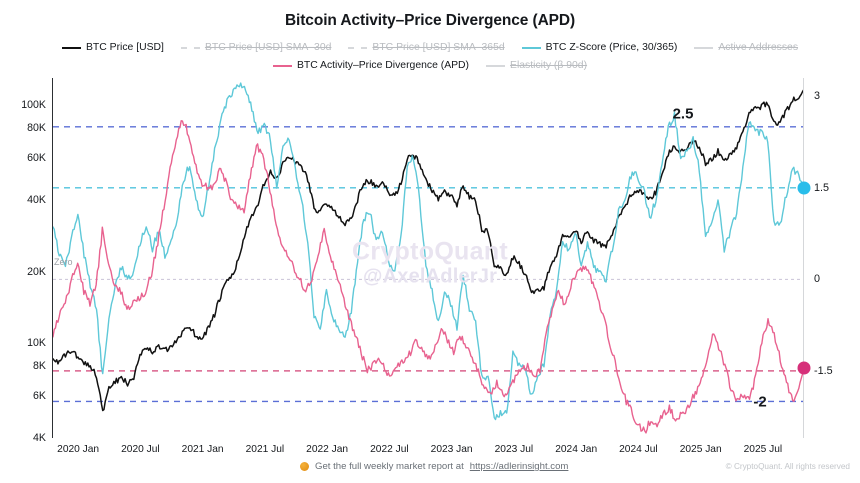 The image size is (860, 483). What do you see at coordinates (389, 449) in the screenshot?
I see `x-axis-tick: 2022 Jul` at bounding box center [389, 449].